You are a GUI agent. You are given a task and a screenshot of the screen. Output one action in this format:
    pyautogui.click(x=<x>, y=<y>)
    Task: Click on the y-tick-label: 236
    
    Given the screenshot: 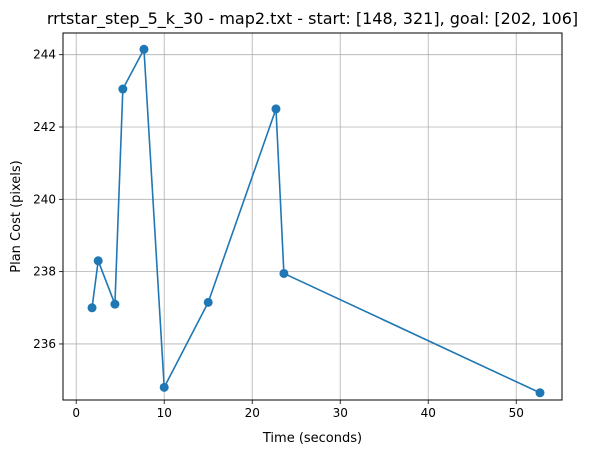 What is the action you would take?
    pyautogui.click(x=44, y=344)
    